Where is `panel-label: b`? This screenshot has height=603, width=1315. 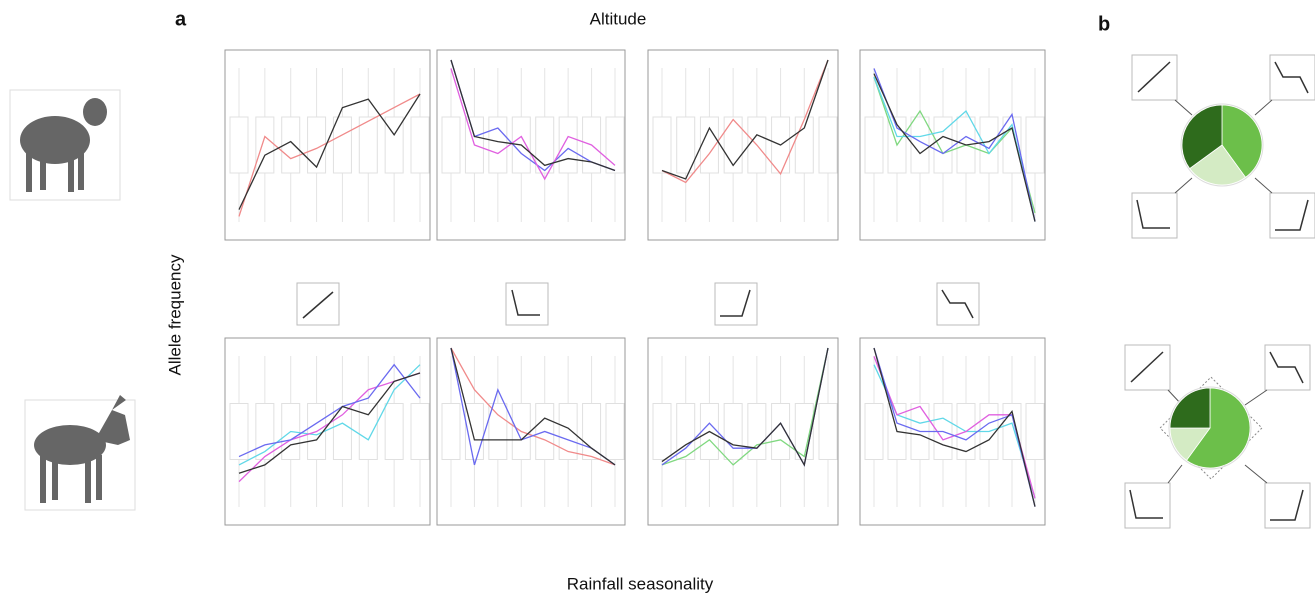 panel-label: b is located at coordinates (1104, 24).